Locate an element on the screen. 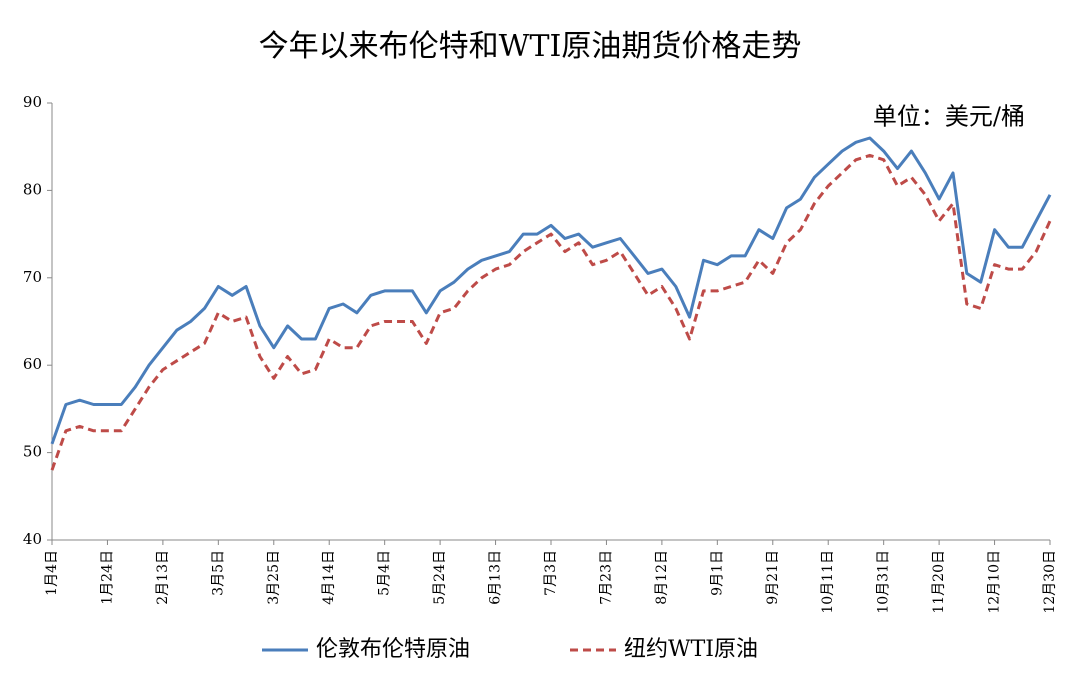 Image resolution: width=1080 pixels, height=684 pixels. unit-annotation: 单位：美元/桶 is located at coordinates (949, 117).